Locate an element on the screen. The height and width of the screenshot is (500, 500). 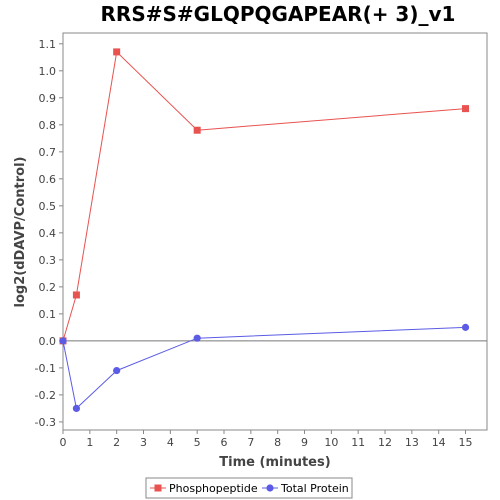
y-tick-label: -0.2 is located at coordinates (45, 395).